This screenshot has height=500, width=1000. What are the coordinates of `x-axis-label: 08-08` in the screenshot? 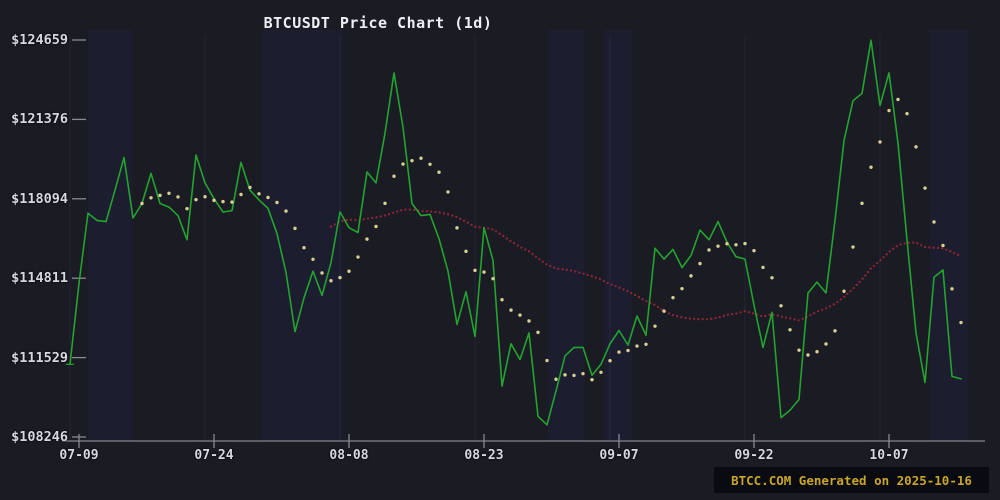 It's located at (349, 455).